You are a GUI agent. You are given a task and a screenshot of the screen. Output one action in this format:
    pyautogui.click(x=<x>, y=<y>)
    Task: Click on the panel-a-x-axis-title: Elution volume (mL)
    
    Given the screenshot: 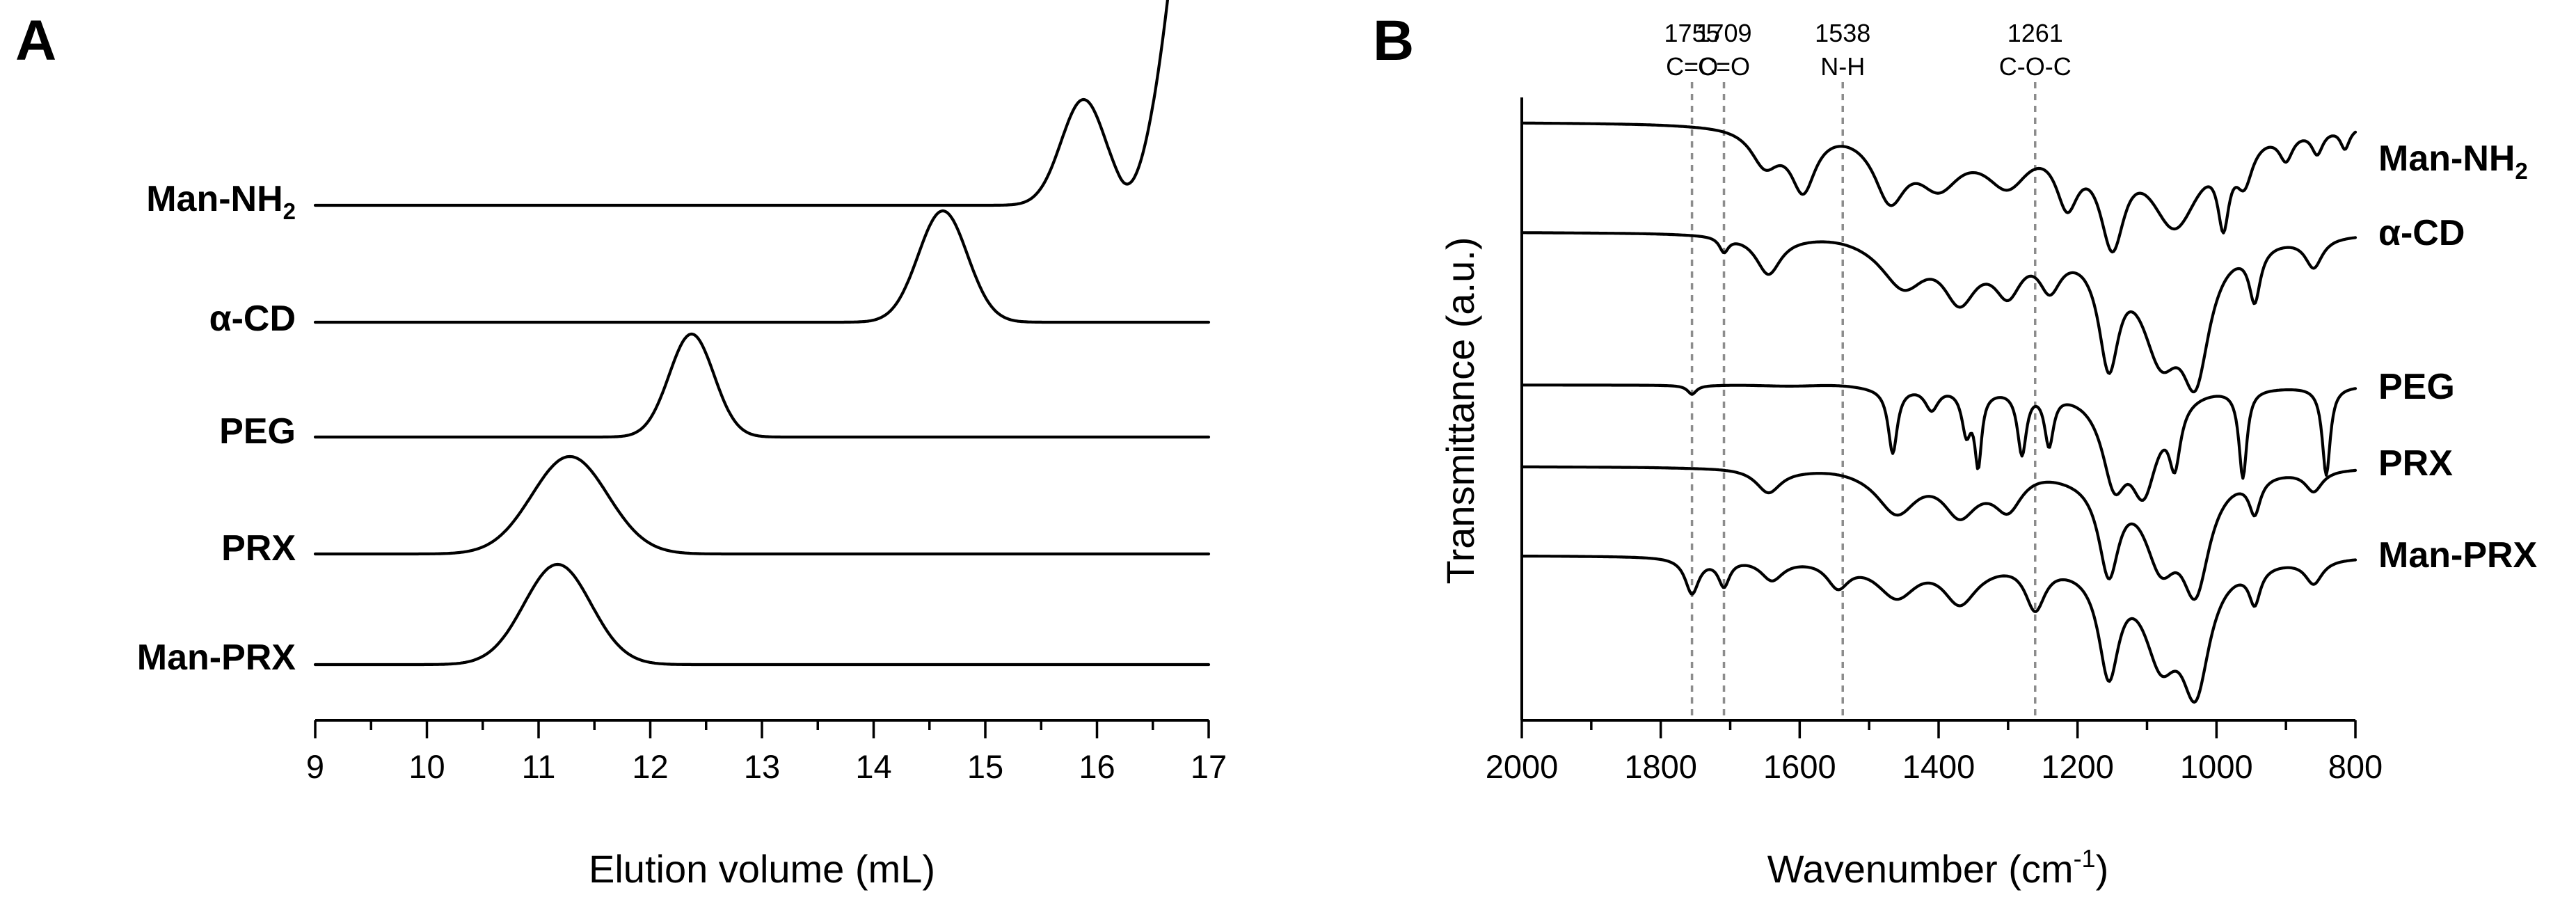 What is the action you would take?
    pyautogui.click(x=762, y=869)
    